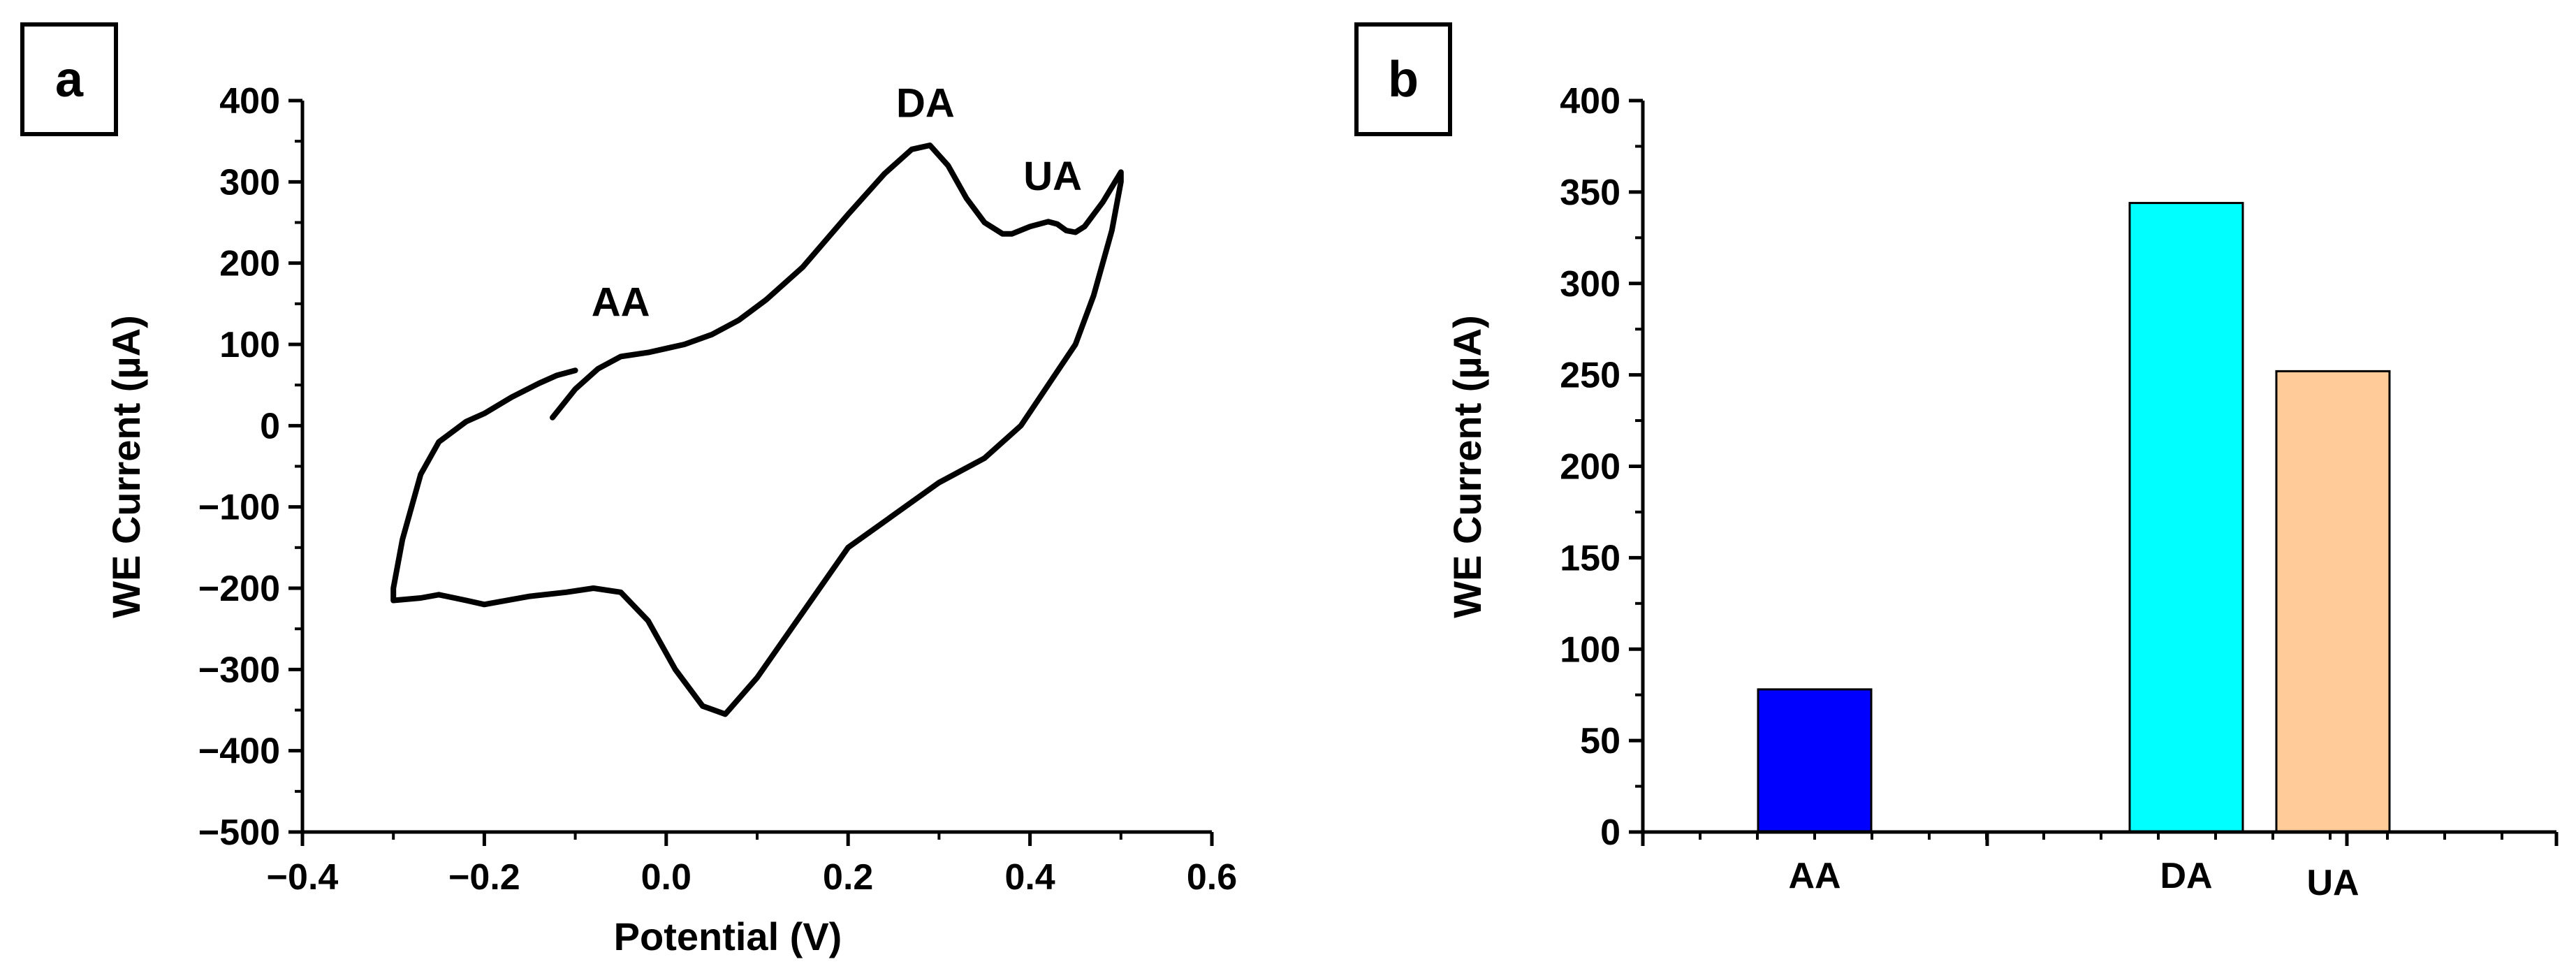 The width and height of the screenshot is (2576, 978). What do you see at coordinates (1590, 468) in the screenshot?
I see `panel-b-y-tick-label: 200` at bounding box center [1590, 468].